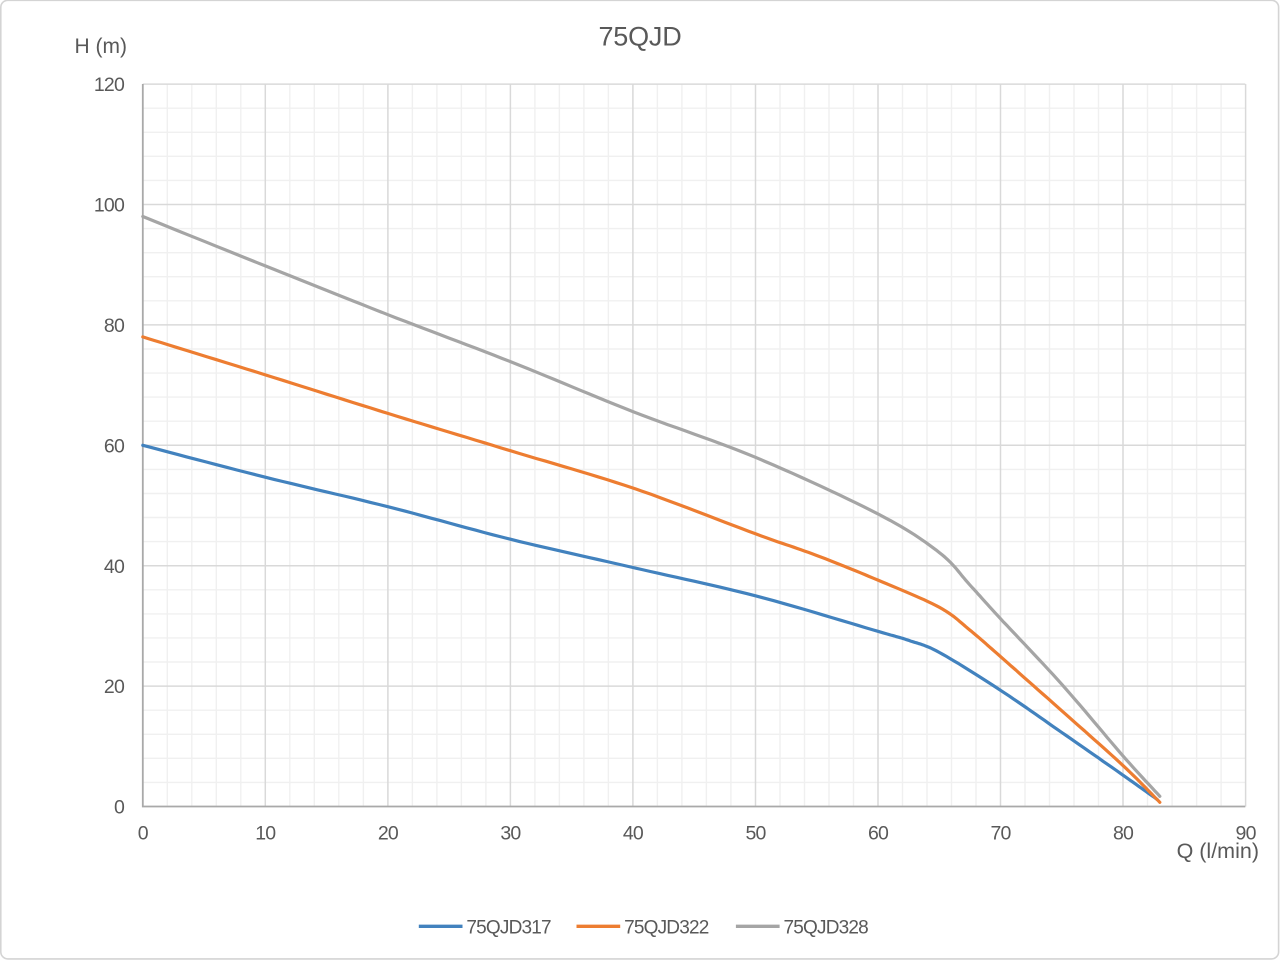 This screenshot has width=1280, height=965. I want to click on svg-text: 75QJD317, so click(508, 928).